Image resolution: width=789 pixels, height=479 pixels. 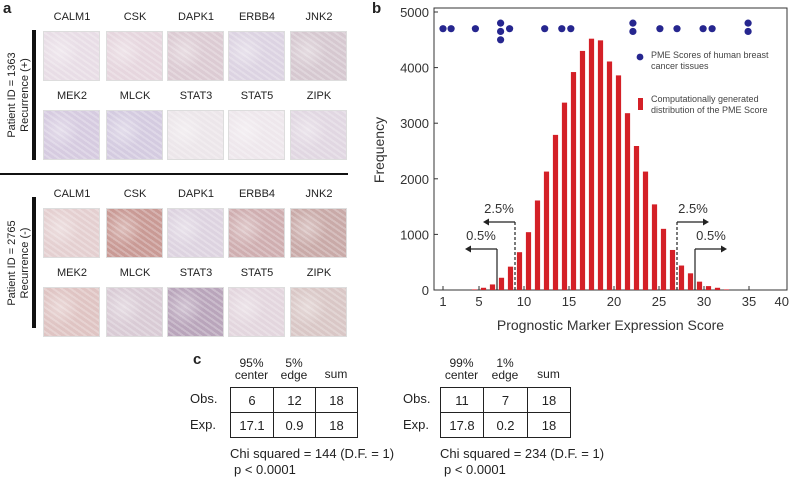 I want to click on table-cell: 0.9, so click(x=294, y=425).